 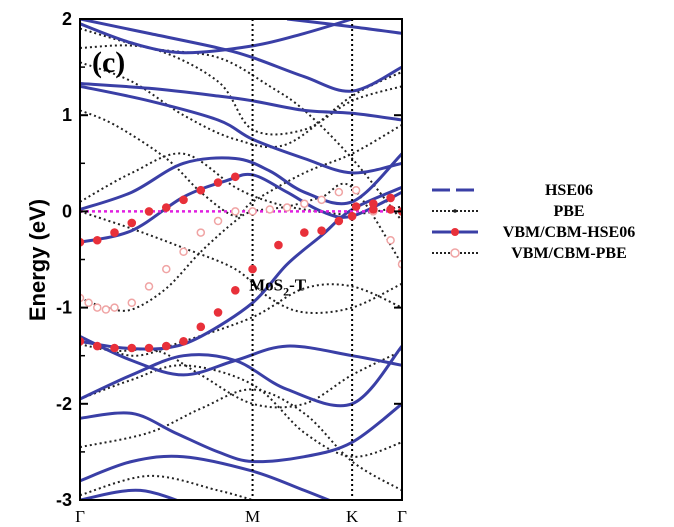 I want to click on y-tick-label: -2, so click(x=64, y=404).